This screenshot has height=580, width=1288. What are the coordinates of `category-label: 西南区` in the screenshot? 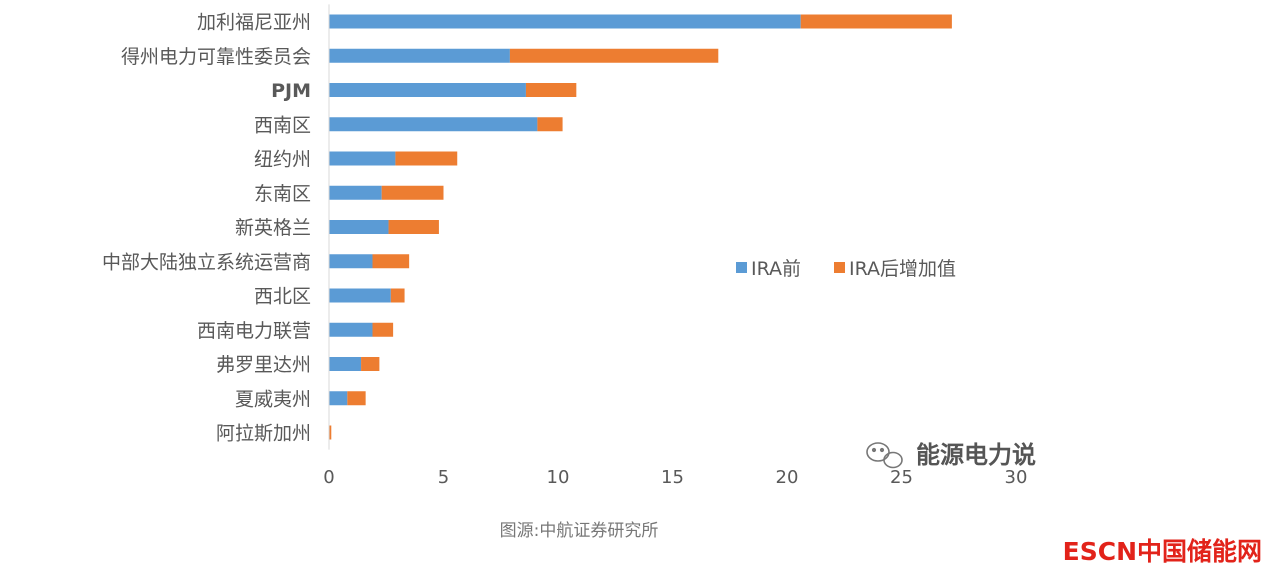 It's located at (282, 125).